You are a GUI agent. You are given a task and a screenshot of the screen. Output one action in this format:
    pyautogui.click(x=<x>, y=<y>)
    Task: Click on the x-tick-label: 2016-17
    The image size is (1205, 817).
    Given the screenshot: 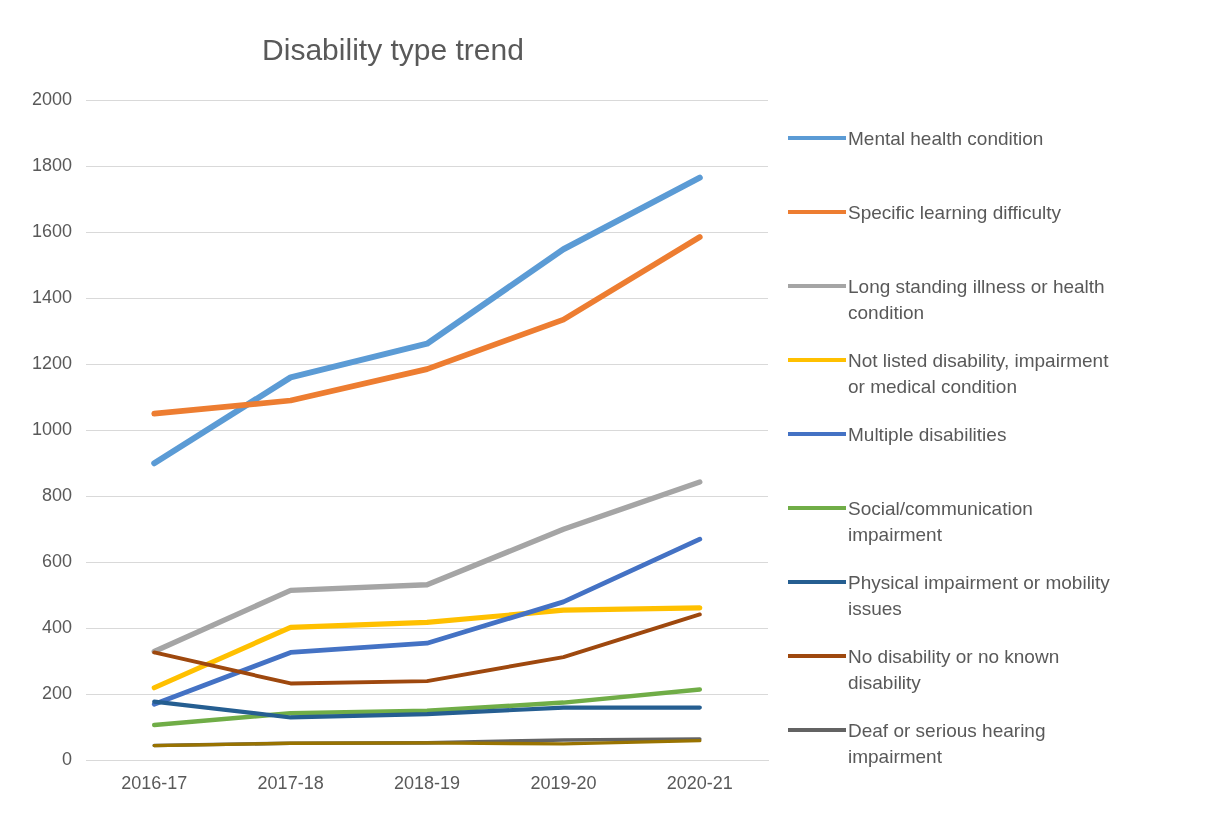 What is the action you would take?
    pyautogui.click(x=154, y=783)
    